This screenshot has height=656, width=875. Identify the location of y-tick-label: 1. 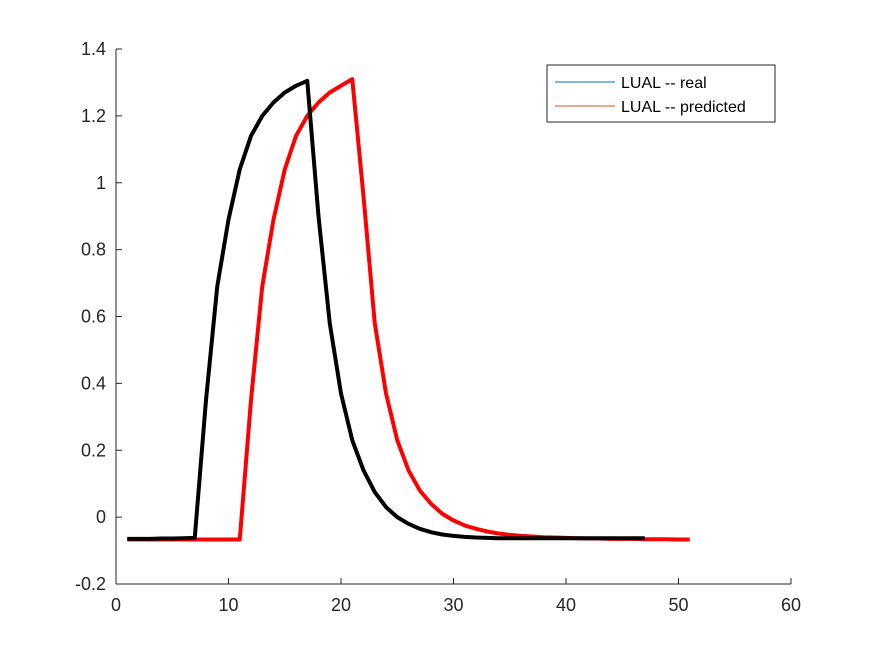
(101, 183).